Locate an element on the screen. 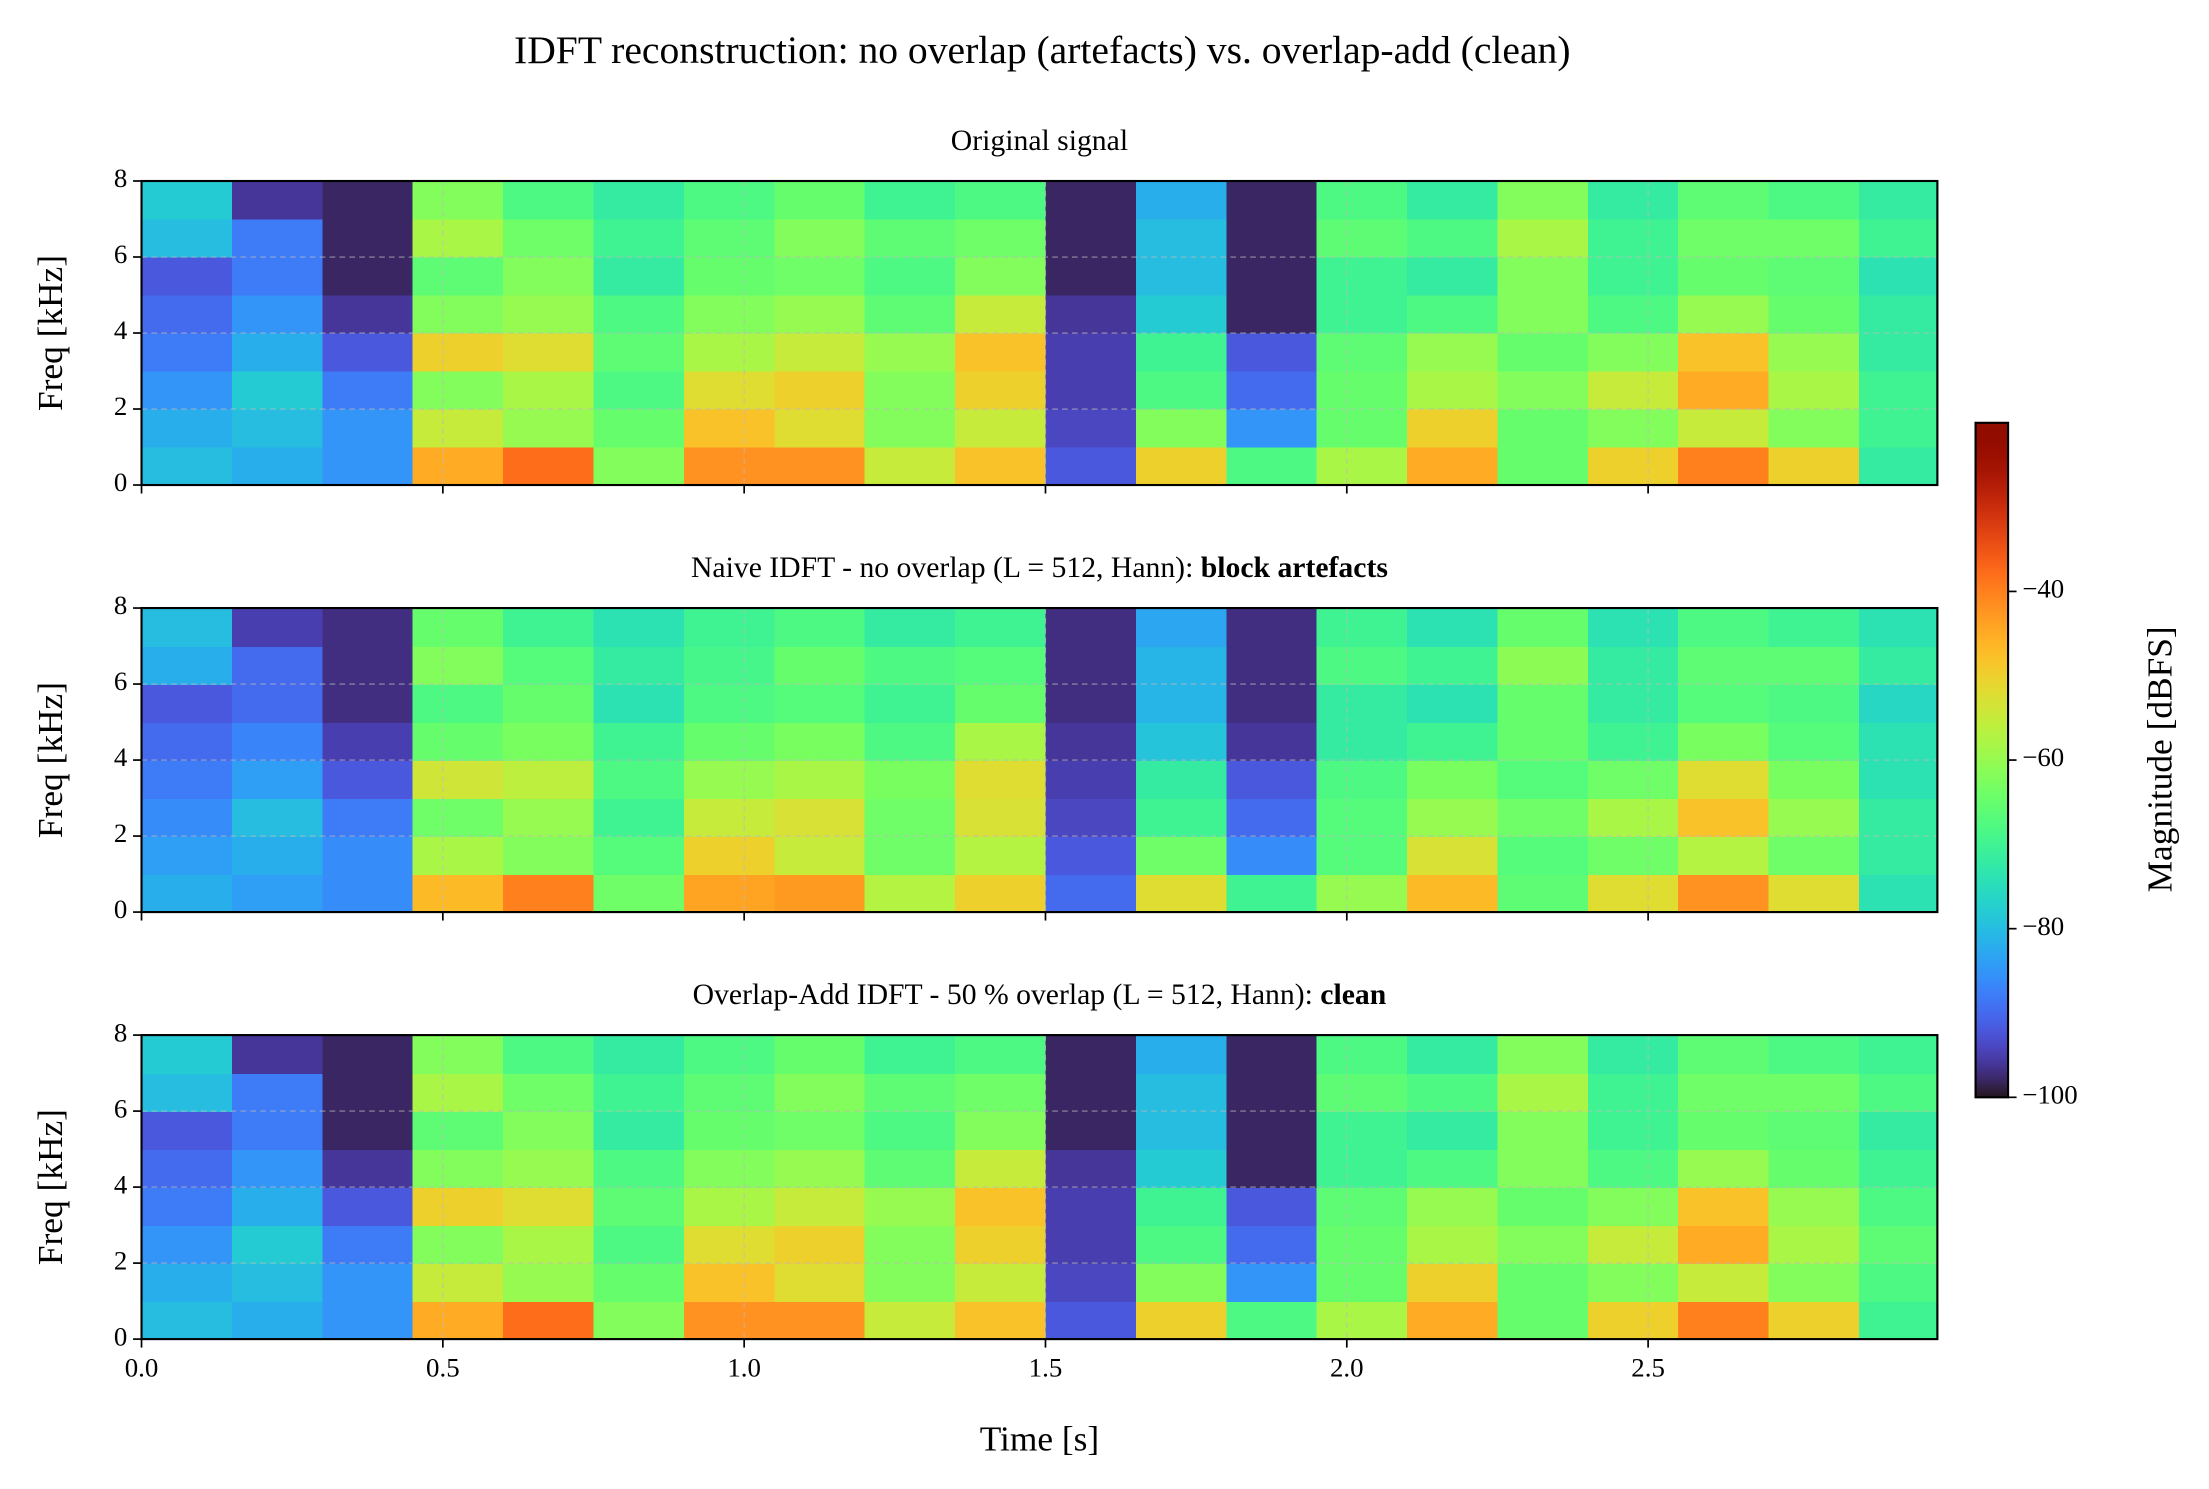 The image size is (2209, 1489). colorbar-tick-label: −60 is located at coordinates (2043, 757).